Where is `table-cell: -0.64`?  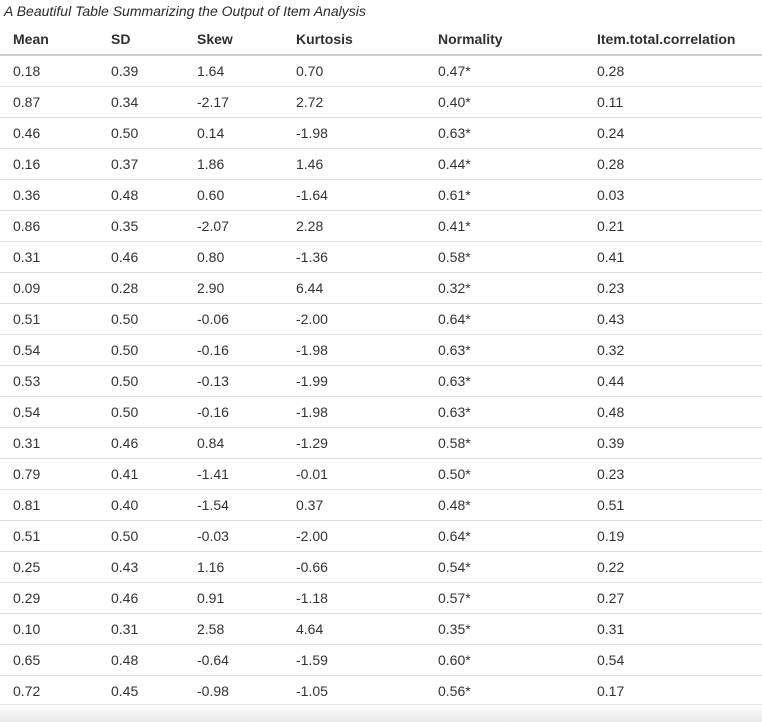 table-cell: -0.64 is located at coordinates (233, 660).